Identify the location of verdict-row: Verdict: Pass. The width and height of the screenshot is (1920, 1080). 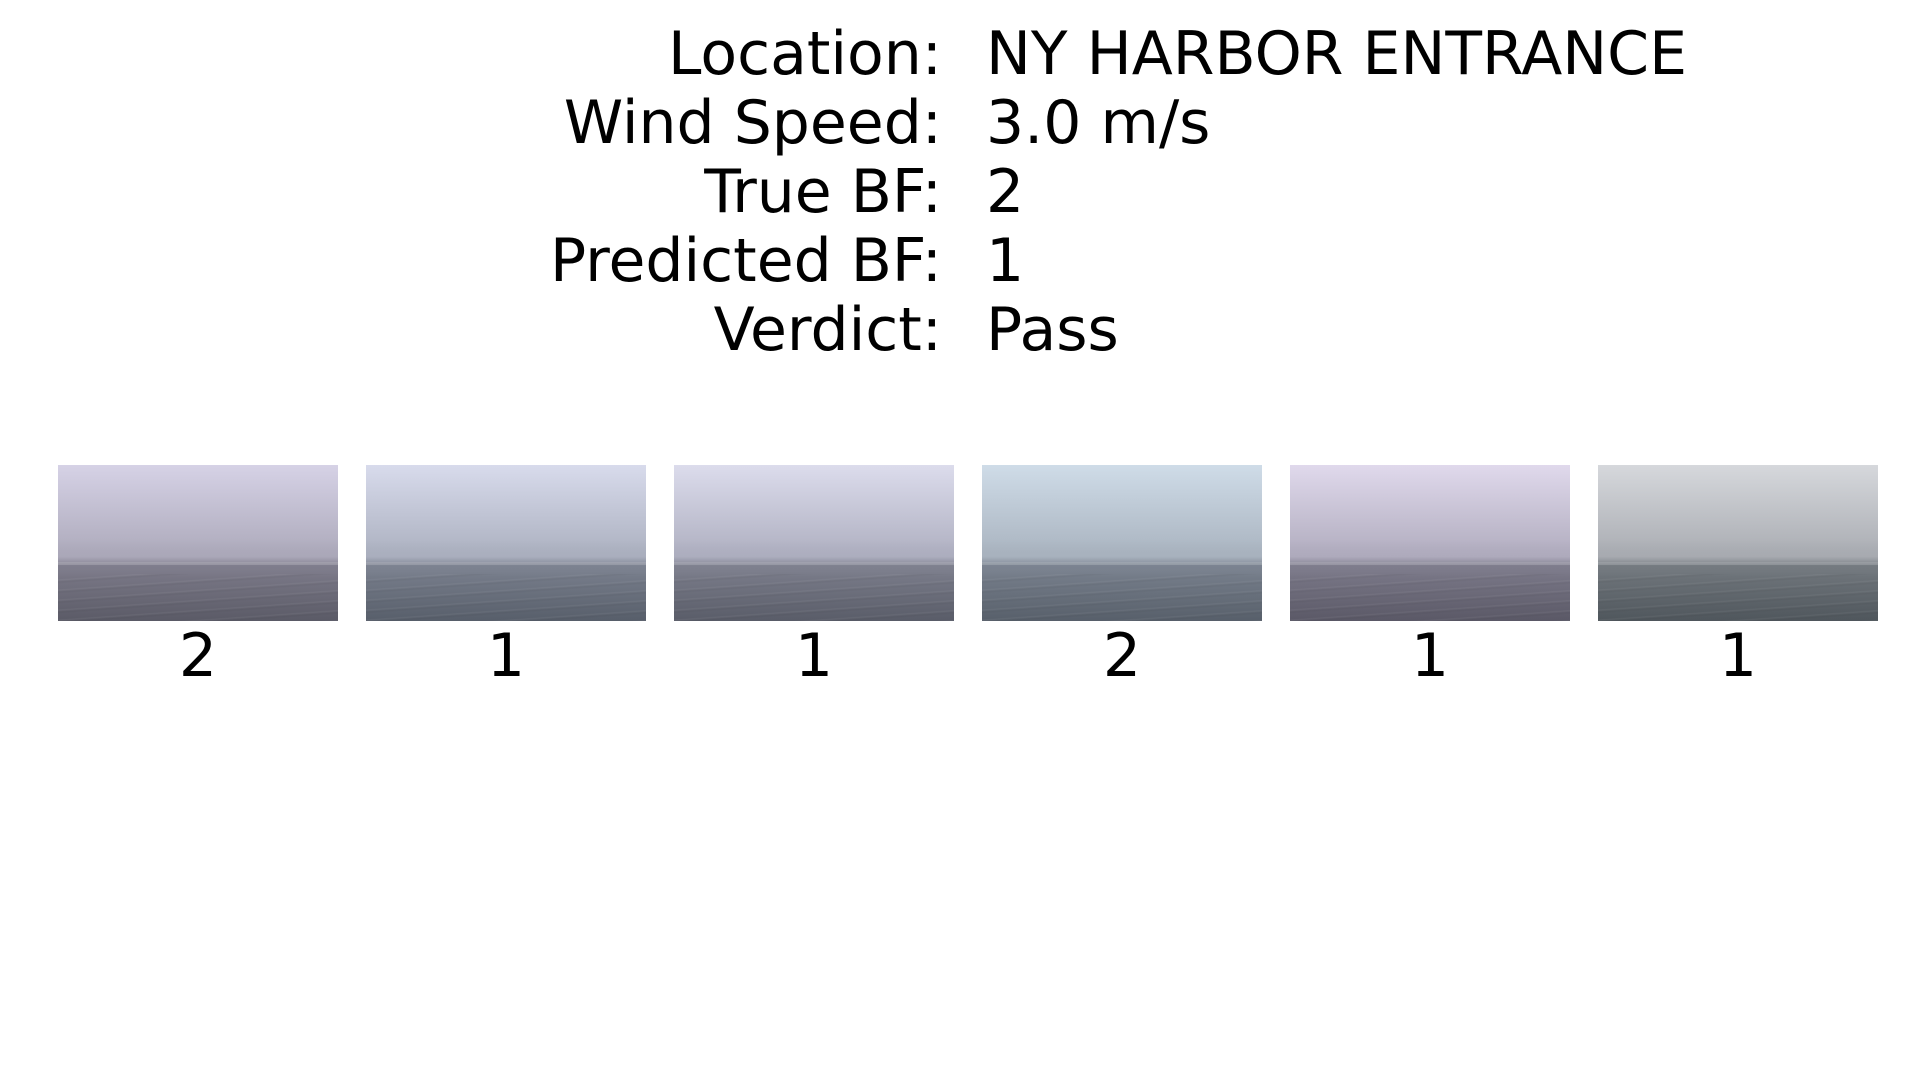
(960, 330).